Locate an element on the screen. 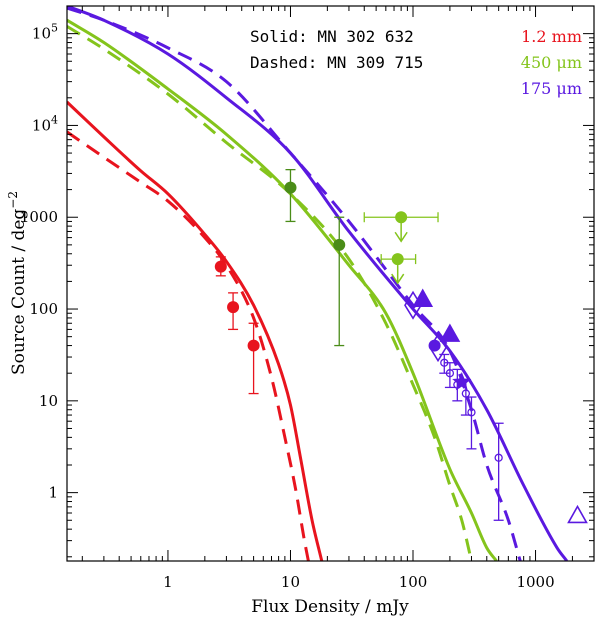 Image resolution: width=599 pixels, height=627 pixels. y-tick-label: 10 is located at coordinates (48, 401).